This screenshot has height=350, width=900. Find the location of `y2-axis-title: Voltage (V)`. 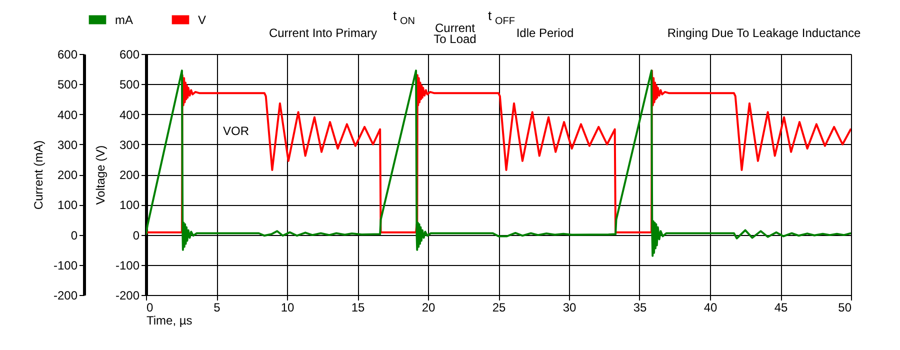

y2-axis-title: Voltage (V) is located at coordinates (100, 175).